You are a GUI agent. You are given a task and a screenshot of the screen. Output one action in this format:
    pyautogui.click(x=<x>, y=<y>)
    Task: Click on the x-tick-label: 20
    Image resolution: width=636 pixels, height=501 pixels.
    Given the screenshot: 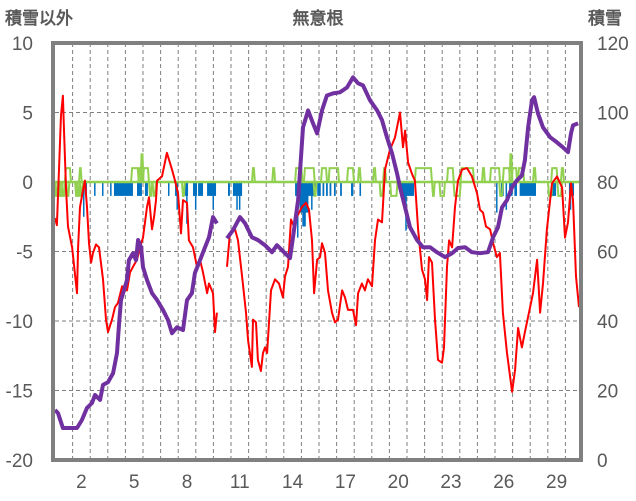 What is the action you would take?
    pyautogui.click(x=398, y=482)
    